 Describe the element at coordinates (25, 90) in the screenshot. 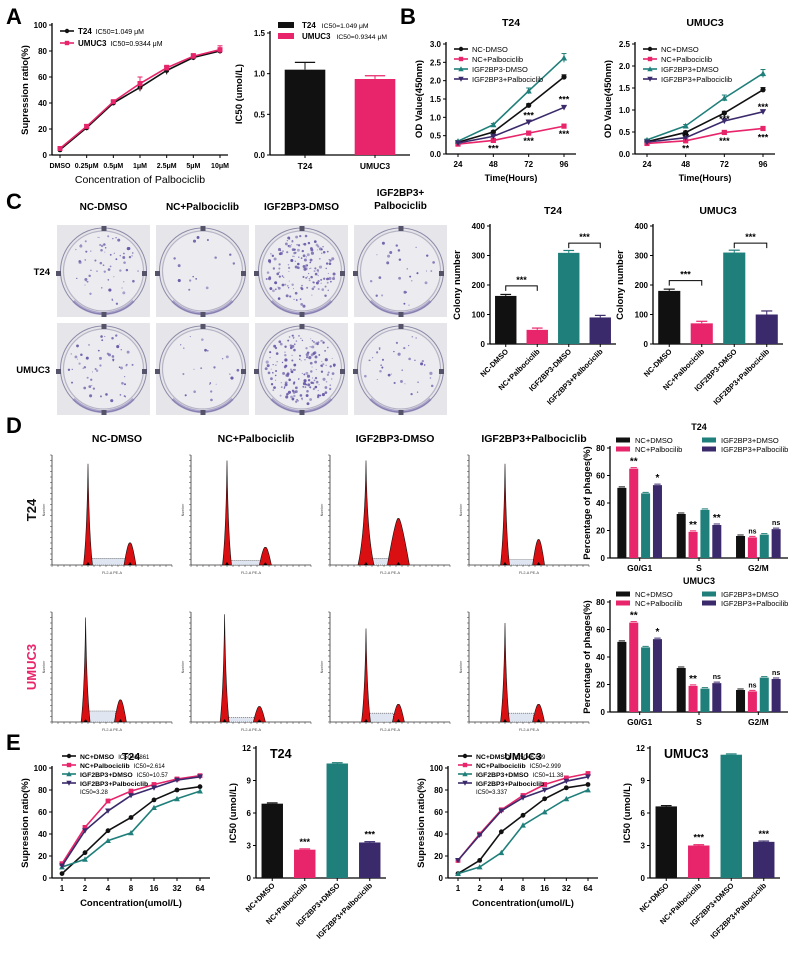

I see `y-axis-label: Supression ratio(%)` at that location.